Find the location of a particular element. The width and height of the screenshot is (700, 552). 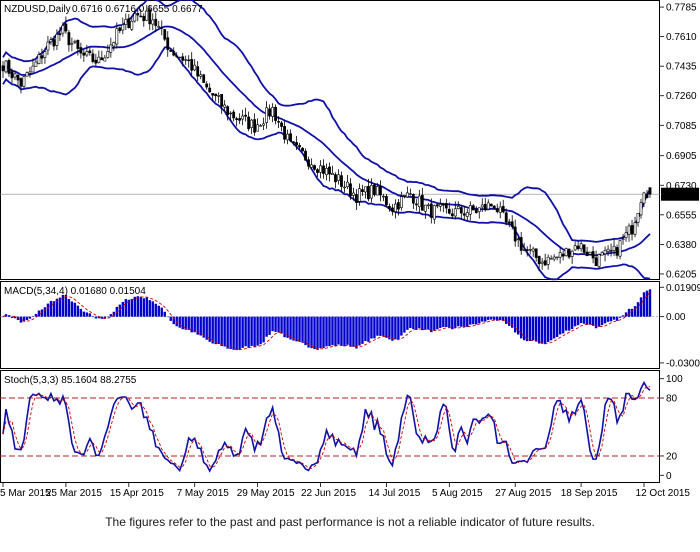

price-y-tick-label: 0.6905 is located at coordinates (681, 156).